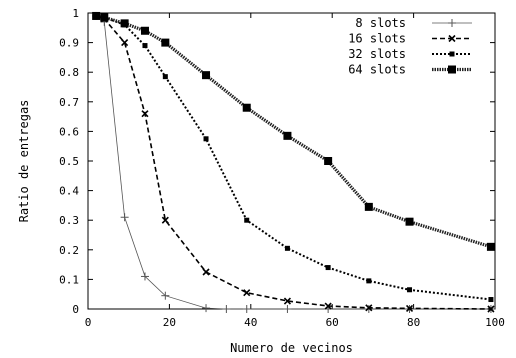  I want to click on y-tick-label: 0.7, so click(69, 102).